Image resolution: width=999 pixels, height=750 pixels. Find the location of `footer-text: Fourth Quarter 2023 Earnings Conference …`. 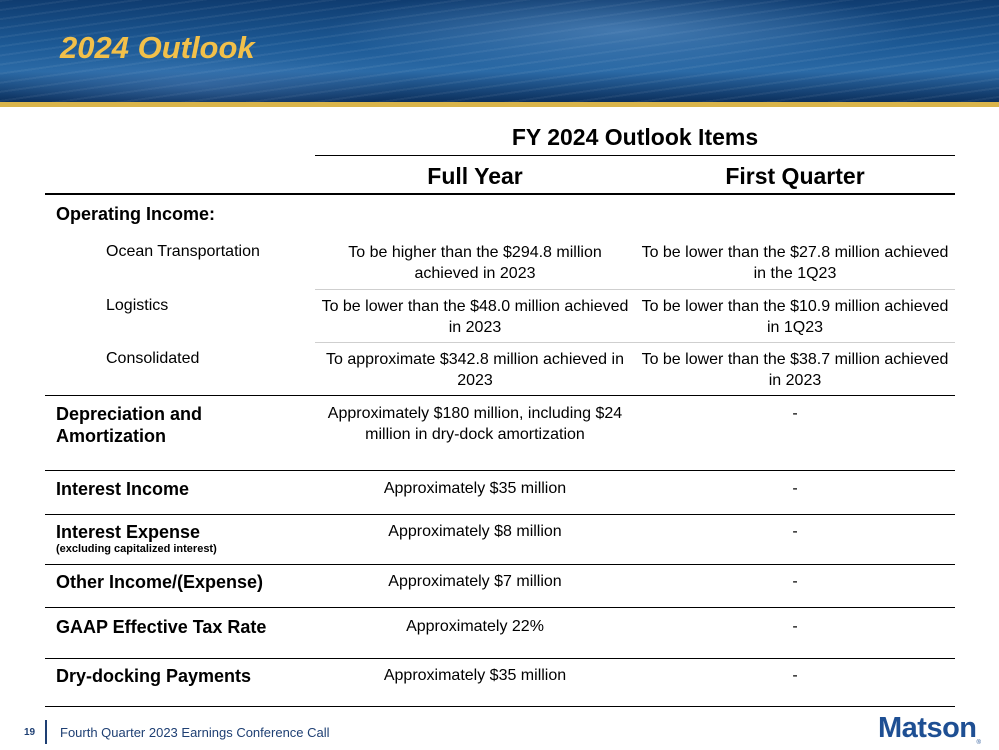

footer-text: Fourth Quarter 2023 Earnings Conference … is located at coordinates (195, 732).